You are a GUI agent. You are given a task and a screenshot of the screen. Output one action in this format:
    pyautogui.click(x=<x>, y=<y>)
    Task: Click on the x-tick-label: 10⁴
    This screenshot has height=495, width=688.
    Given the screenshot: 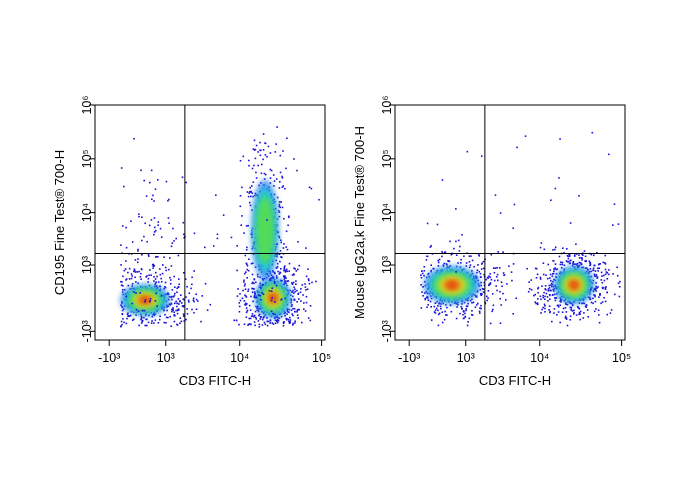 What is the action you would take?
    pyautogui.click(x=539, y=358)
    